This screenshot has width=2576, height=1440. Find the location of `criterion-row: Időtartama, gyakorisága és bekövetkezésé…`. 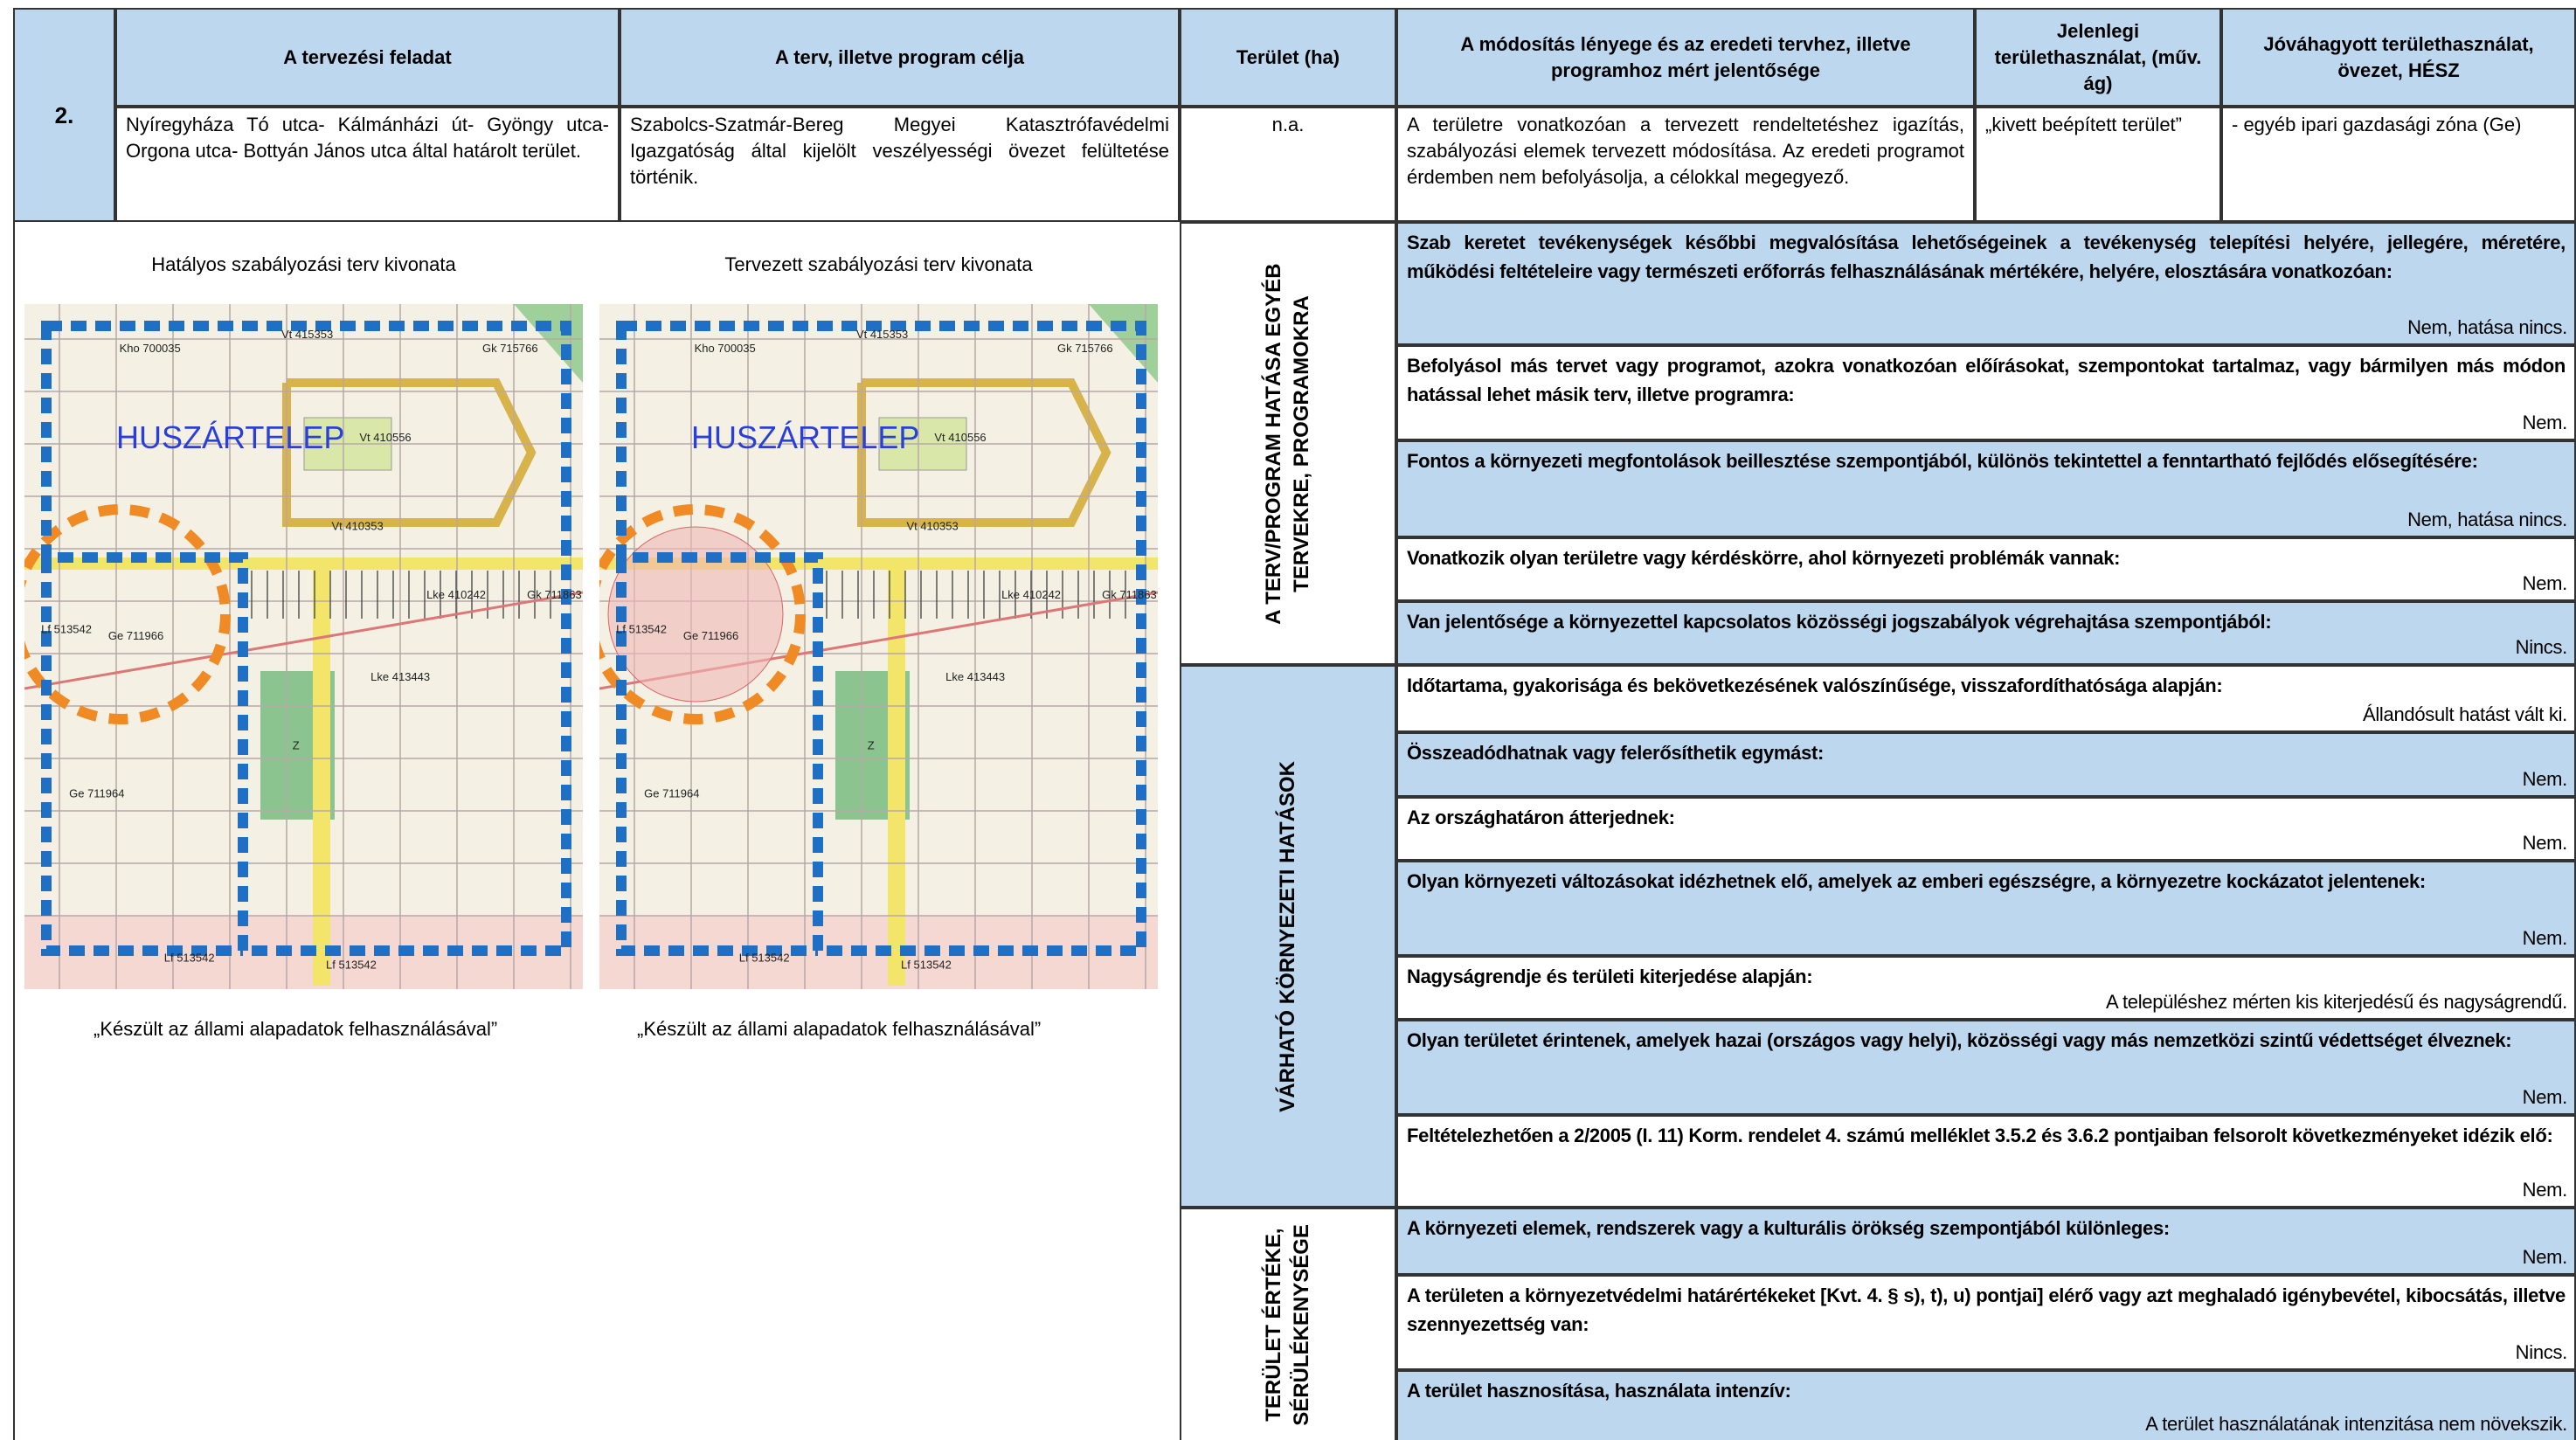

criterion-row: Időtartama, gyakorisága és bekövetkezésé… is located at coordinates (1986, 698).